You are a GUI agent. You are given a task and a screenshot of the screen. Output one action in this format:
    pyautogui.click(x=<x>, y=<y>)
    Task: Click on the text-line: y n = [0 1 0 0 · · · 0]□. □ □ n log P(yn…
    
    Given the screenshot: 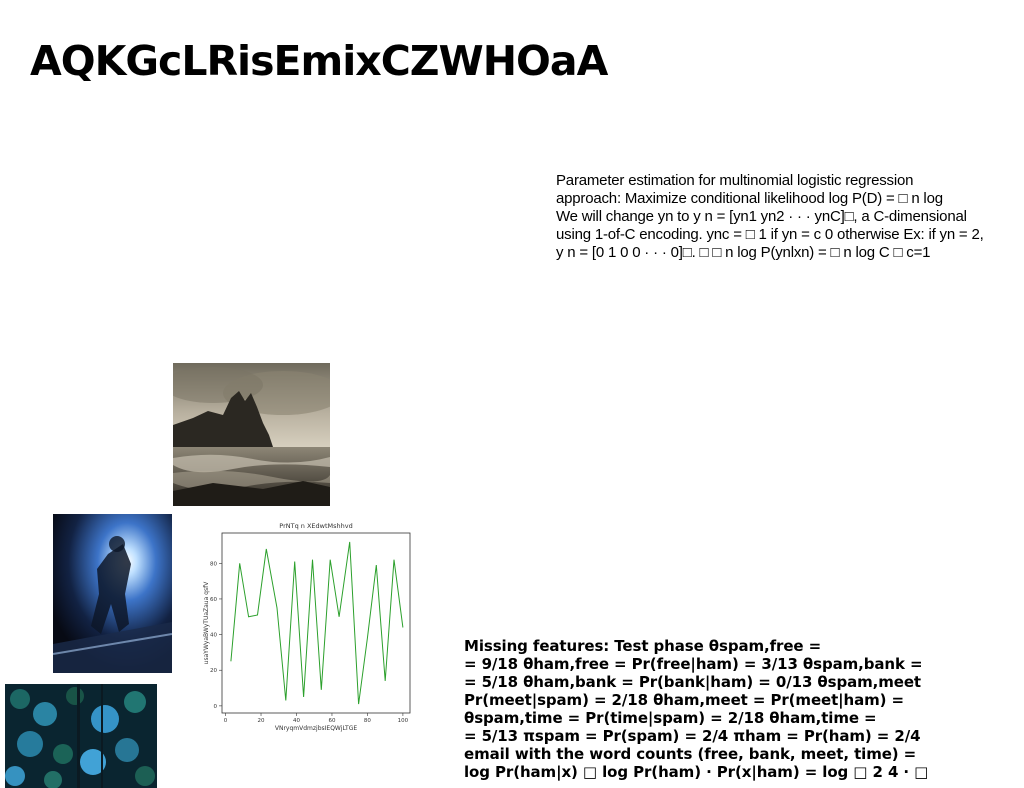 What is the action you would take?
    pyautogui.click(x=743, y=252)
    